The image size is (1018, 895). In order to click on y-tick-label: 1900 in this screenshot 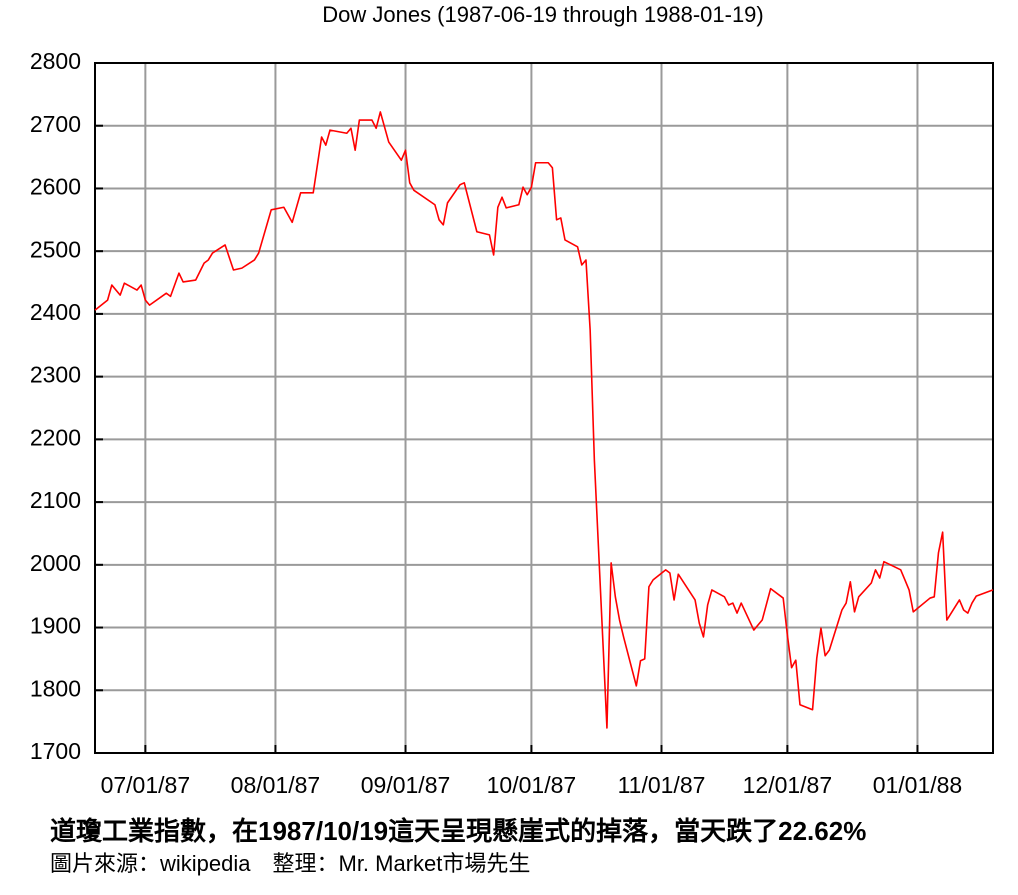, I will do `click(55, 626)`.